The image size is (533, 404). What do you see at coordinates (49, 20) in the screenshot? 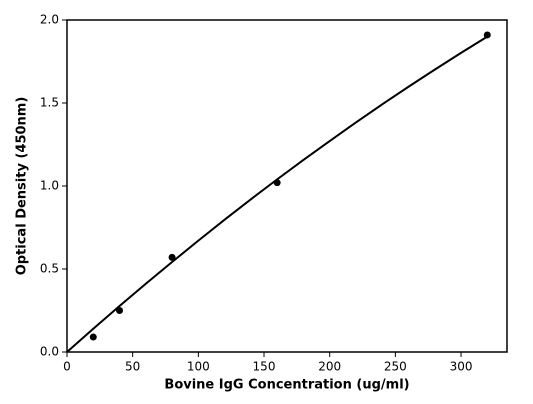
I see `y-tick-label: 2.0` at bounding box center [49, 20].